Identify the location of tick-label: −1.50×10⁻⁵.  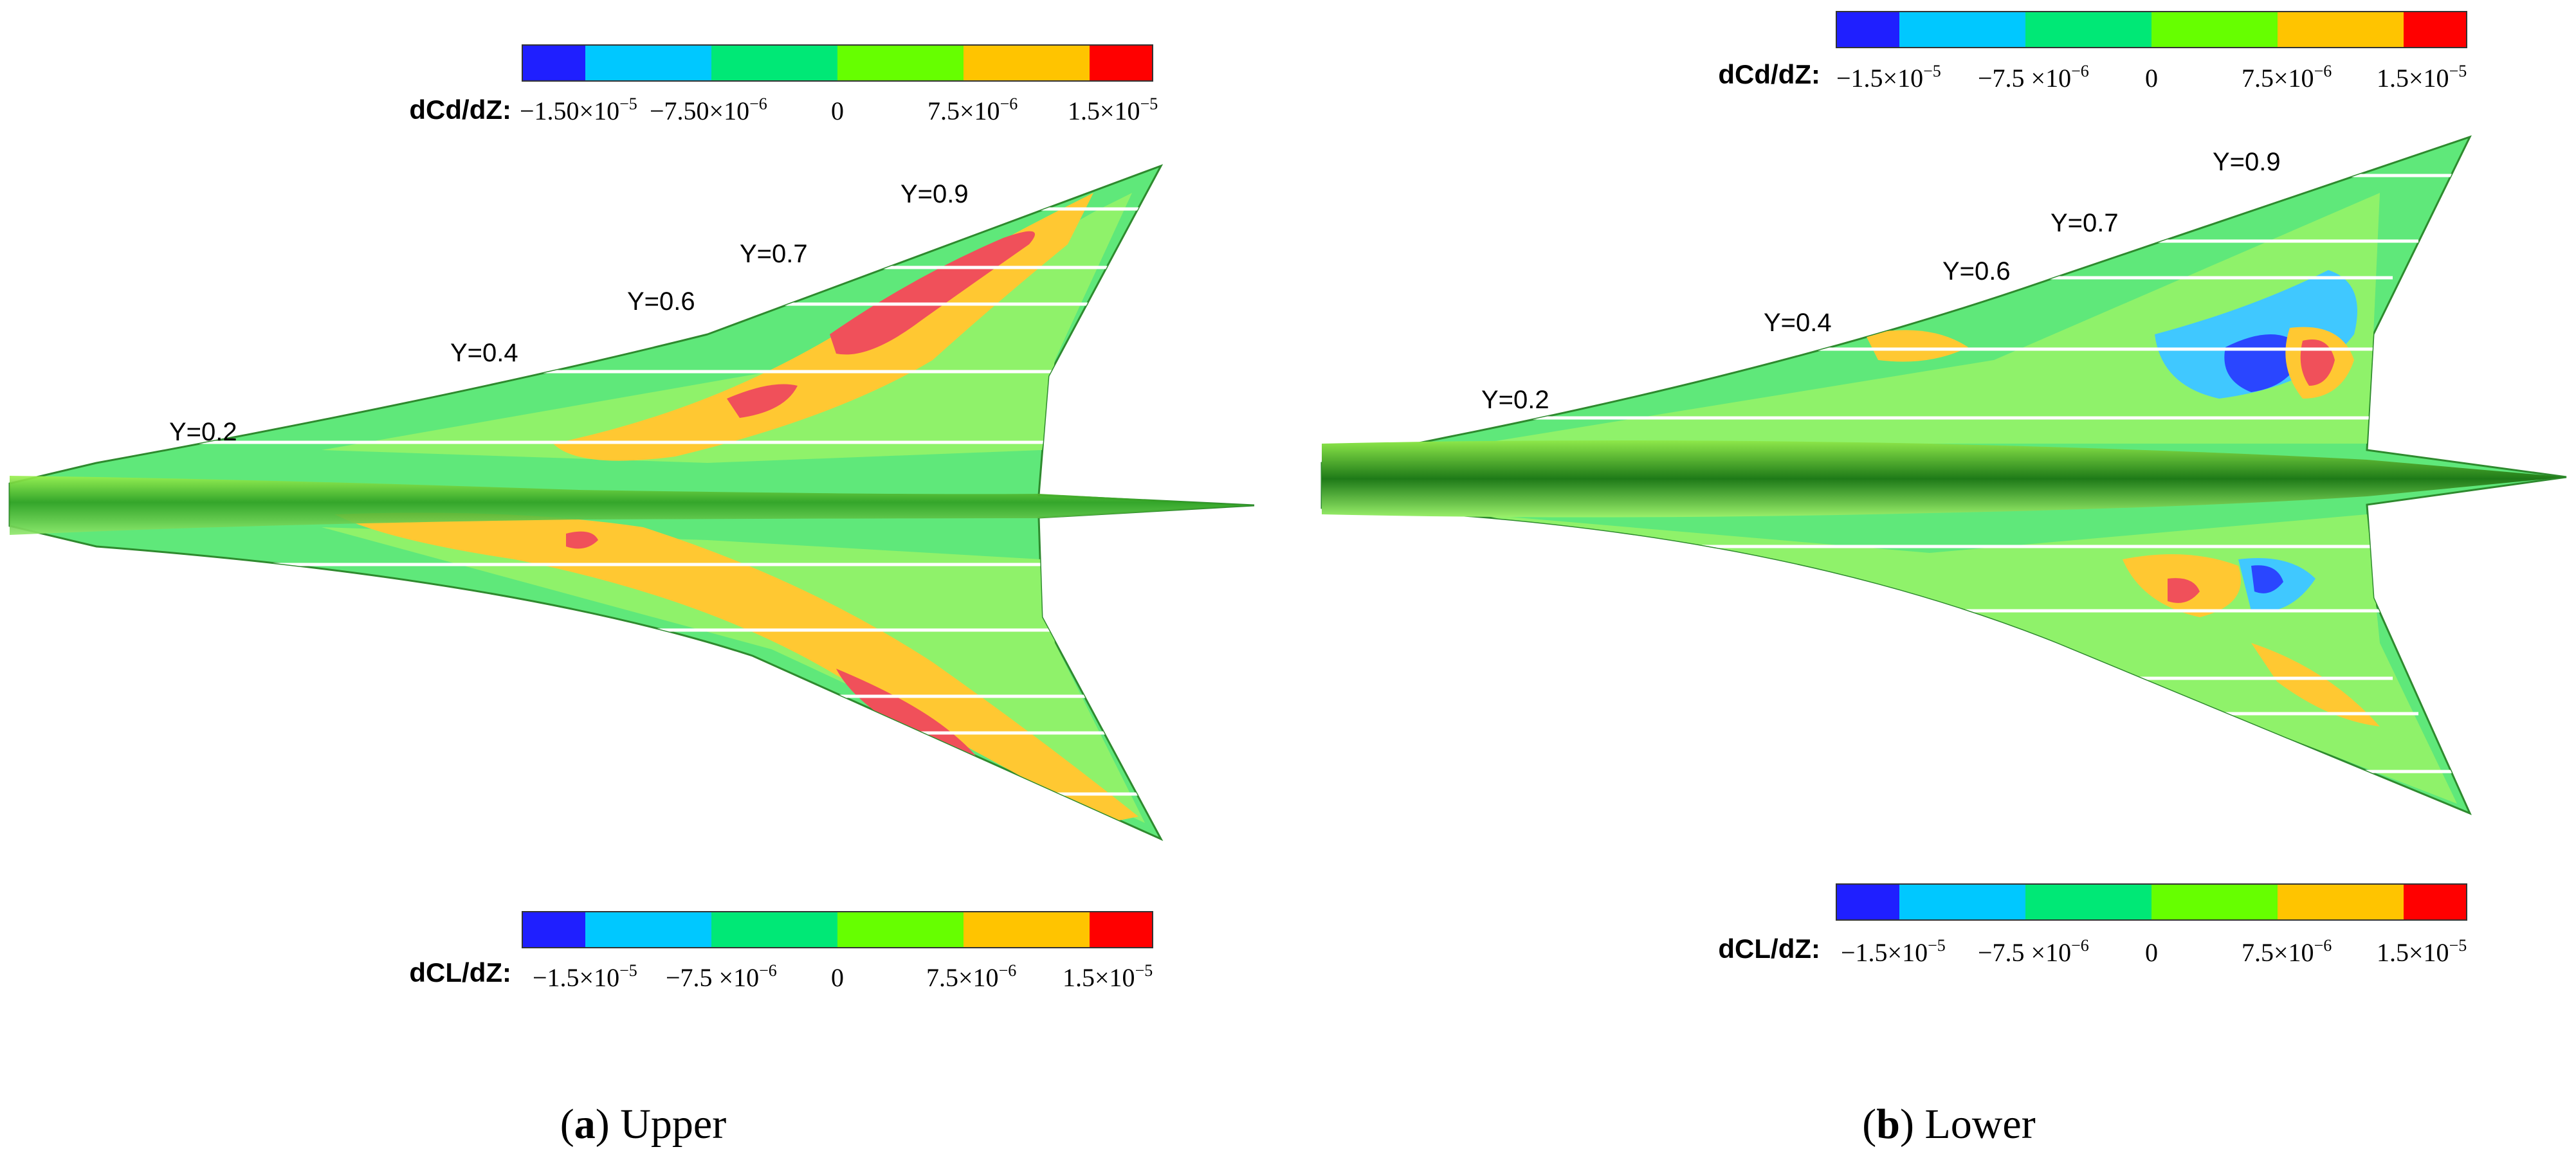
(578, 110).